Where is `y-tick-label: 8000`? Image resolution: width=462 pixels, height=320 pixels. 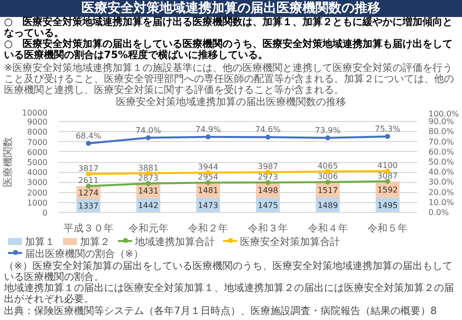 y-tick-label: 8000 is located at coordinates (37, 132).